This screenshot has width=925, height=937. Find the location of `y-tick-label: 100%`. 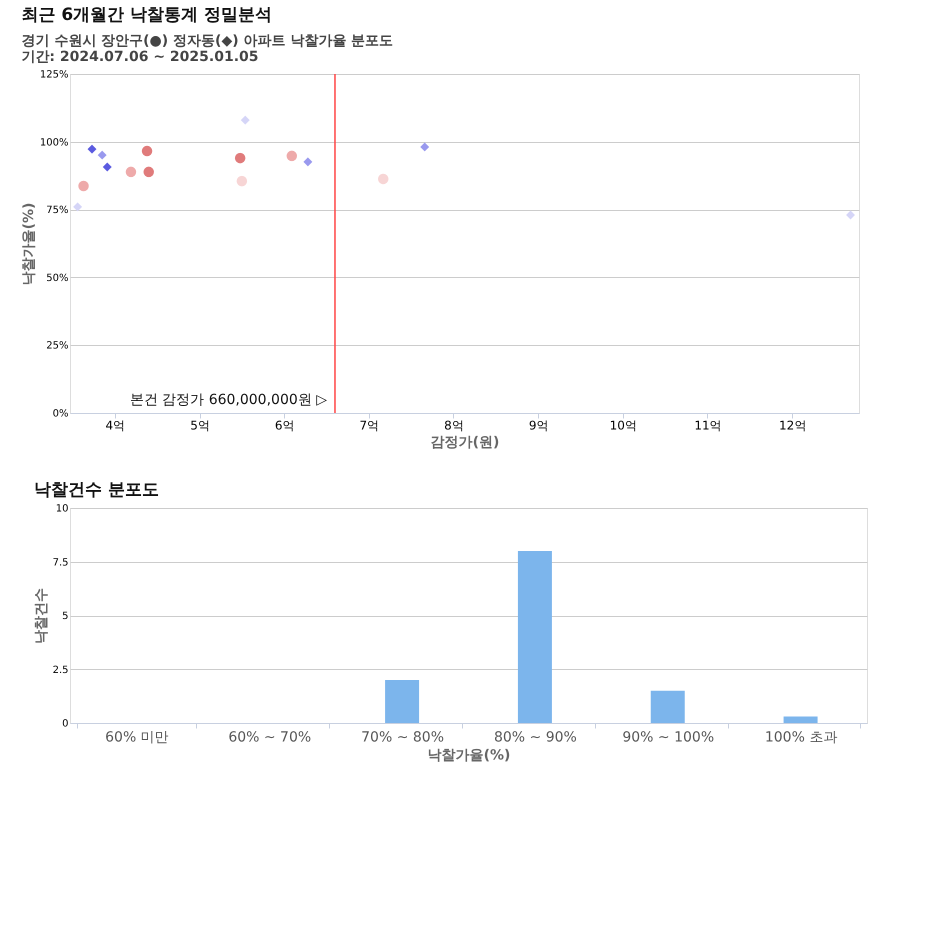

y-tick-label: 100% is located at coordinates (54, 142).